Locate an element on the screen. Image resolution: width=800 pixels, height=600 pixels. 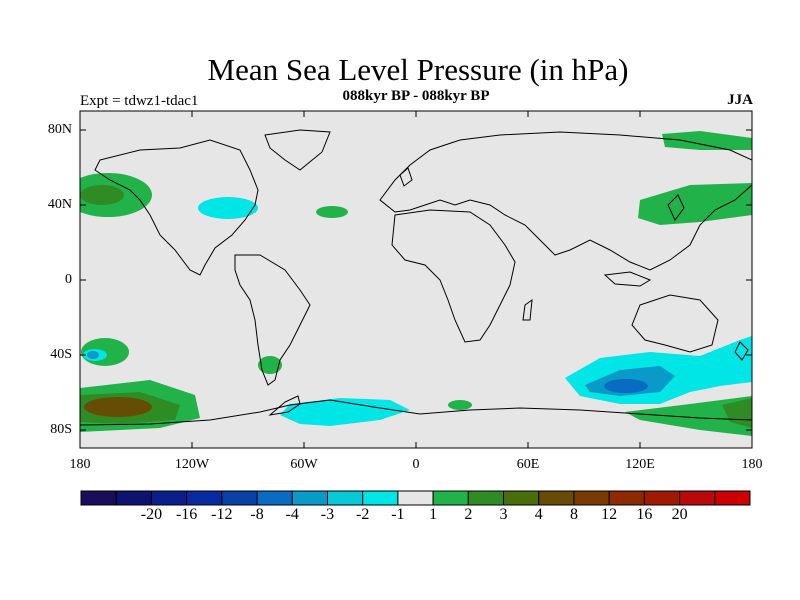
anomaly-south-indian-inner is located at coordinates (626, 386).